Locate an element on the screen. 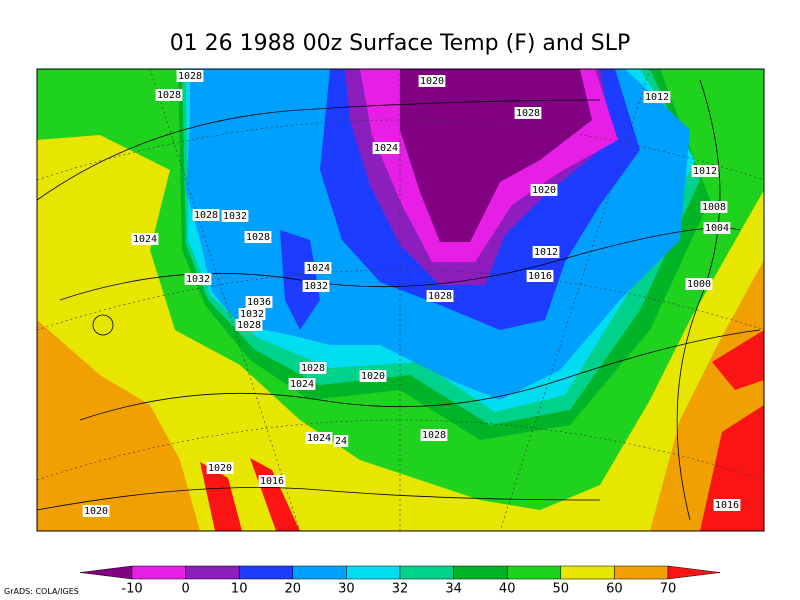 This screenshot has width=800, height=600. colorbar-label: 20 is located at coordinates (293, 589).